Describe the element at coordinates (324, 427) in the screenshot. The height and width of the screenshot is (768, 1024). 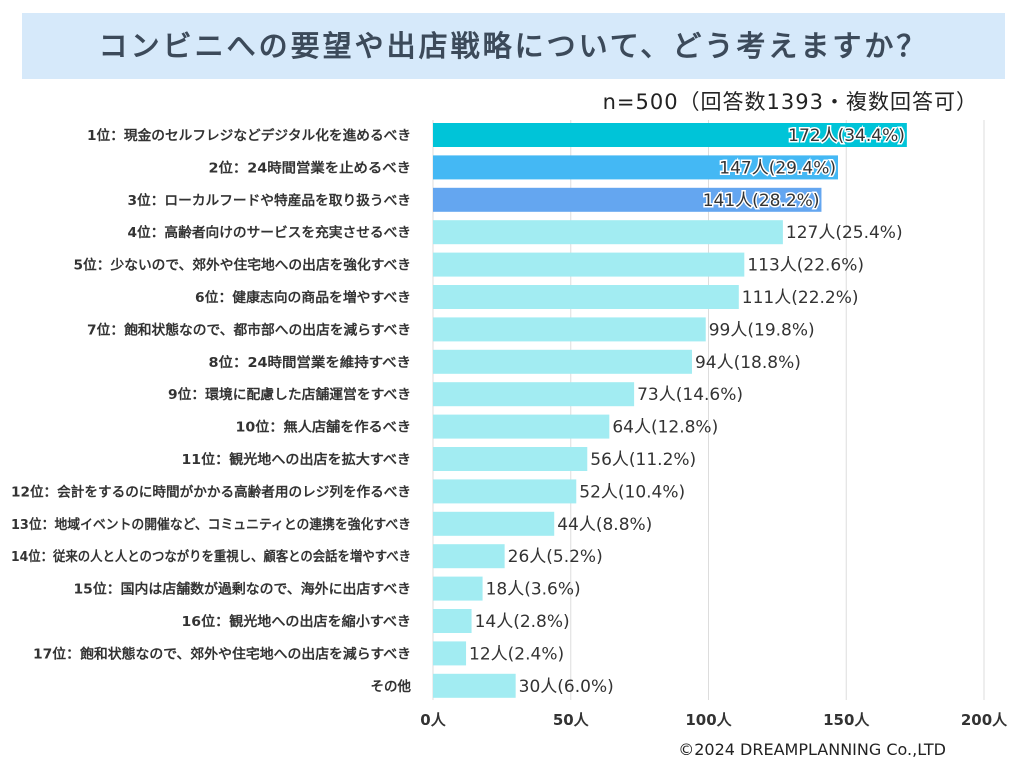
I see `category-label: 10位：無人店舗を作るべき` at that location.